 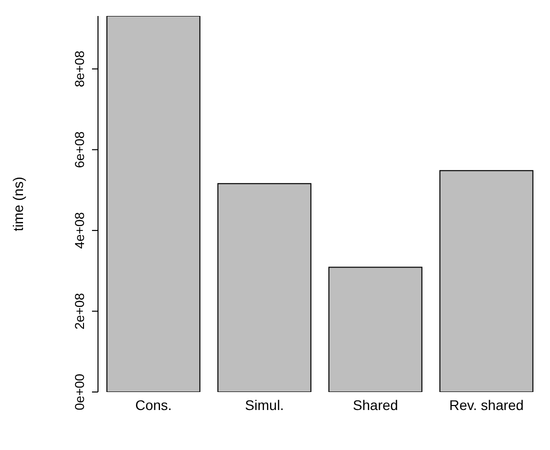 What do you see at coordinates (486, 404) in the screenshot?
I see `x-tick-label: Rev. shared` at bounding box center [486, 404].